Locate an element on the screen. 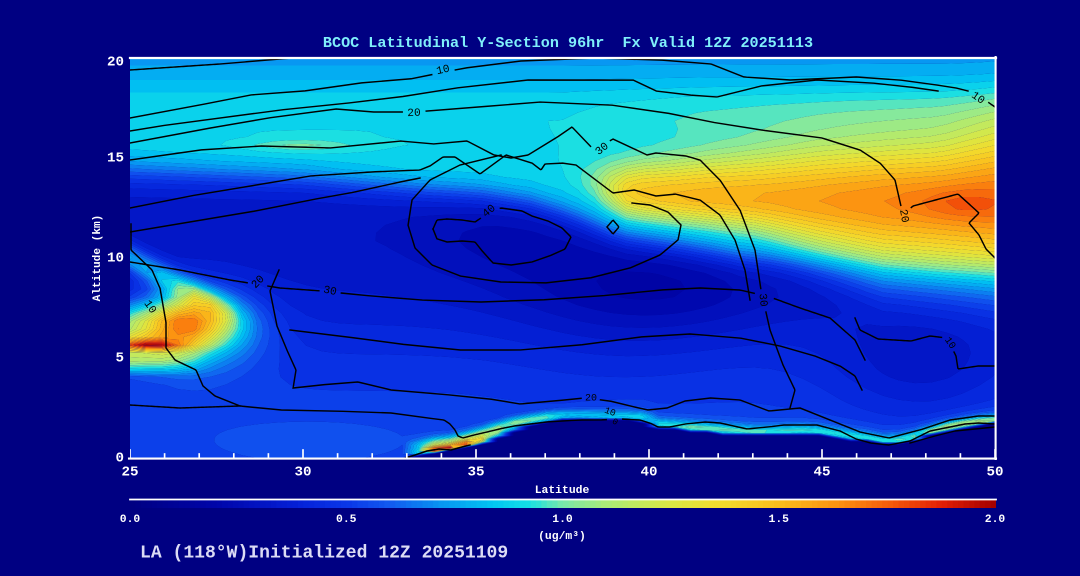 The height and width of the screenshot is (576, 1080). svg-text: Latitude is located at coordinates (562, 491).